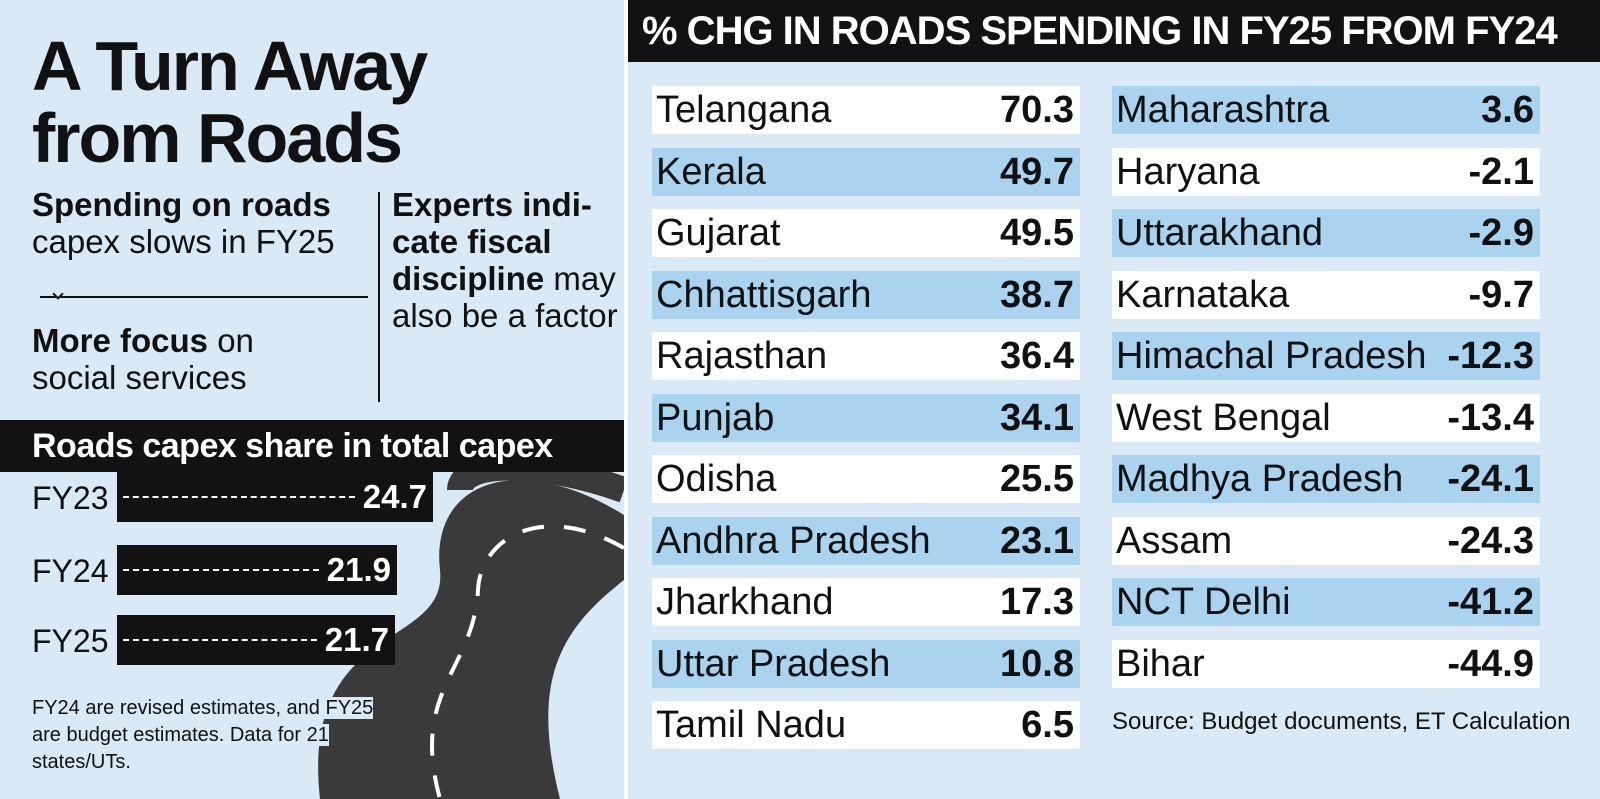 The height and width of the screenshot is (799, 1600). Describe the element at coordinates (866, 110) in the screenshot. I see `table-row: Telangana 70.3` at that location.